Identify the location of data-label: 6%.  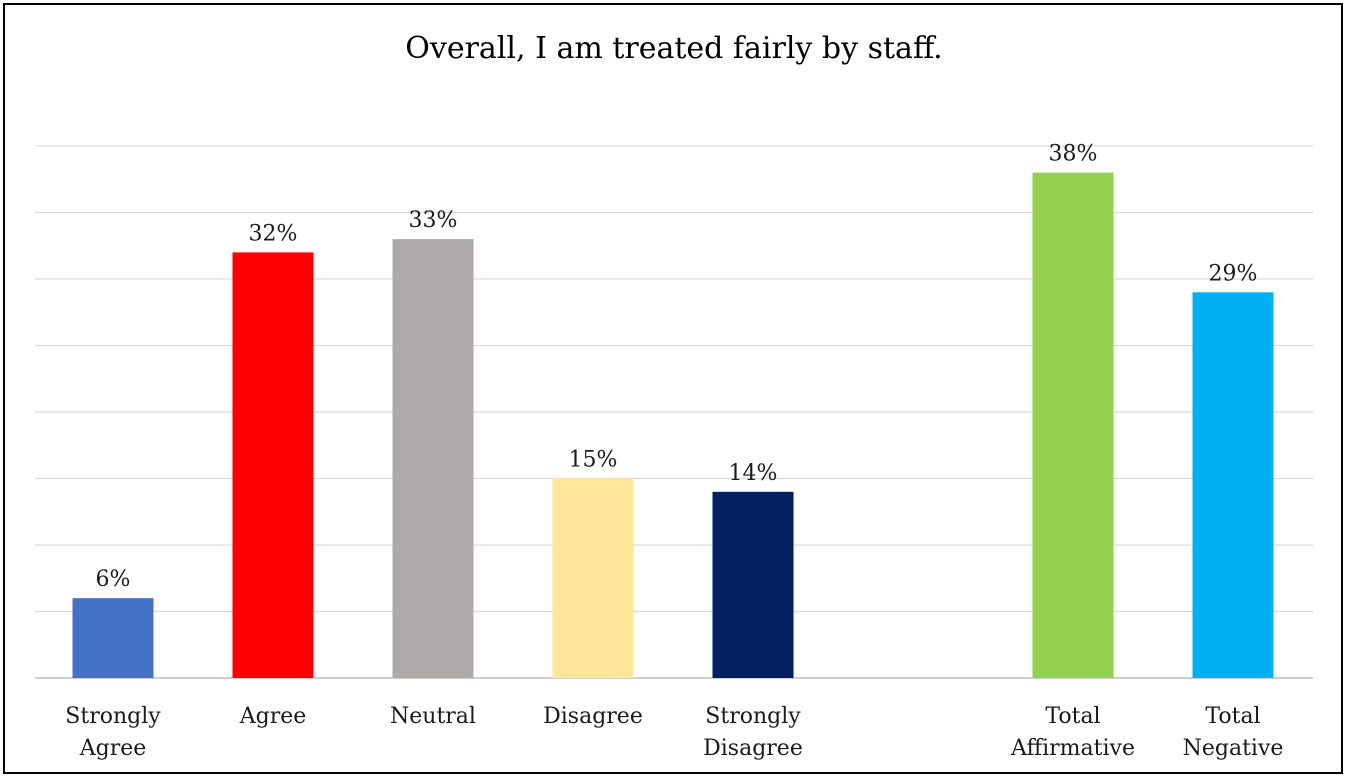
(113, 579).